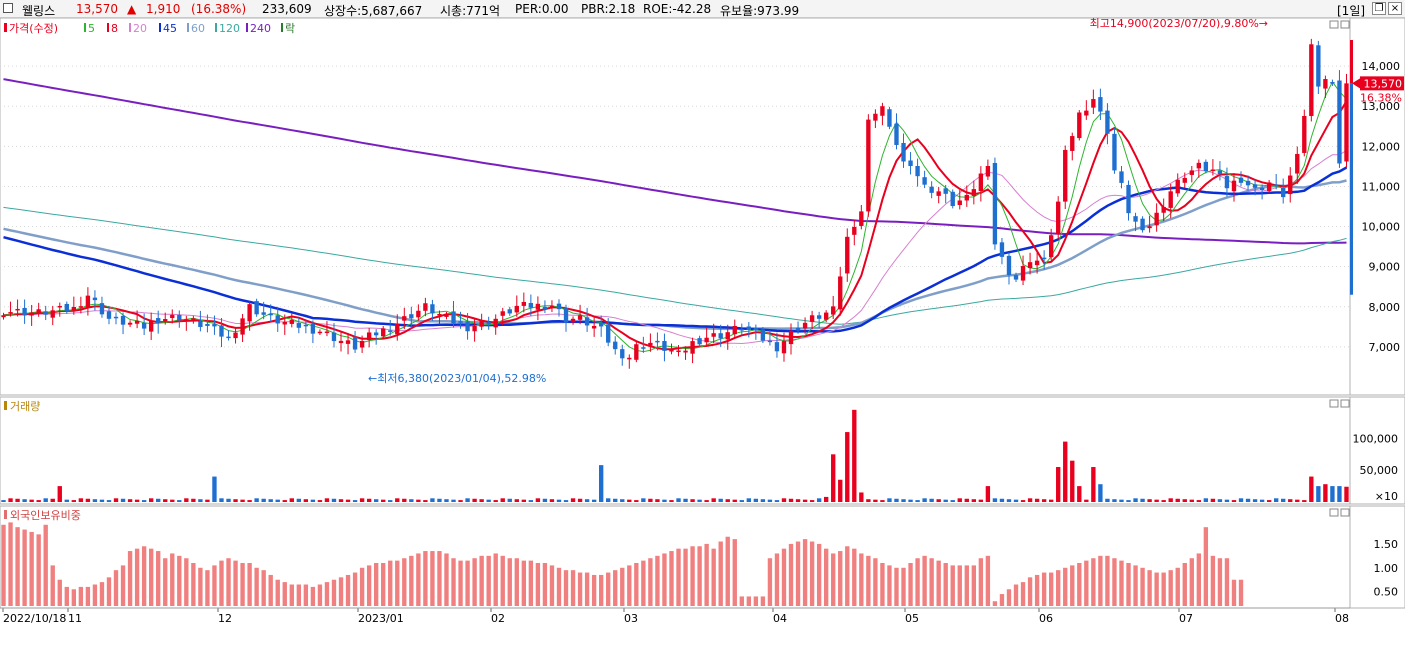  What do you see at coordinates (1351, 11) in the screenshot?
I see `period-selector: [1일]` at bounding box center [1351, 11].